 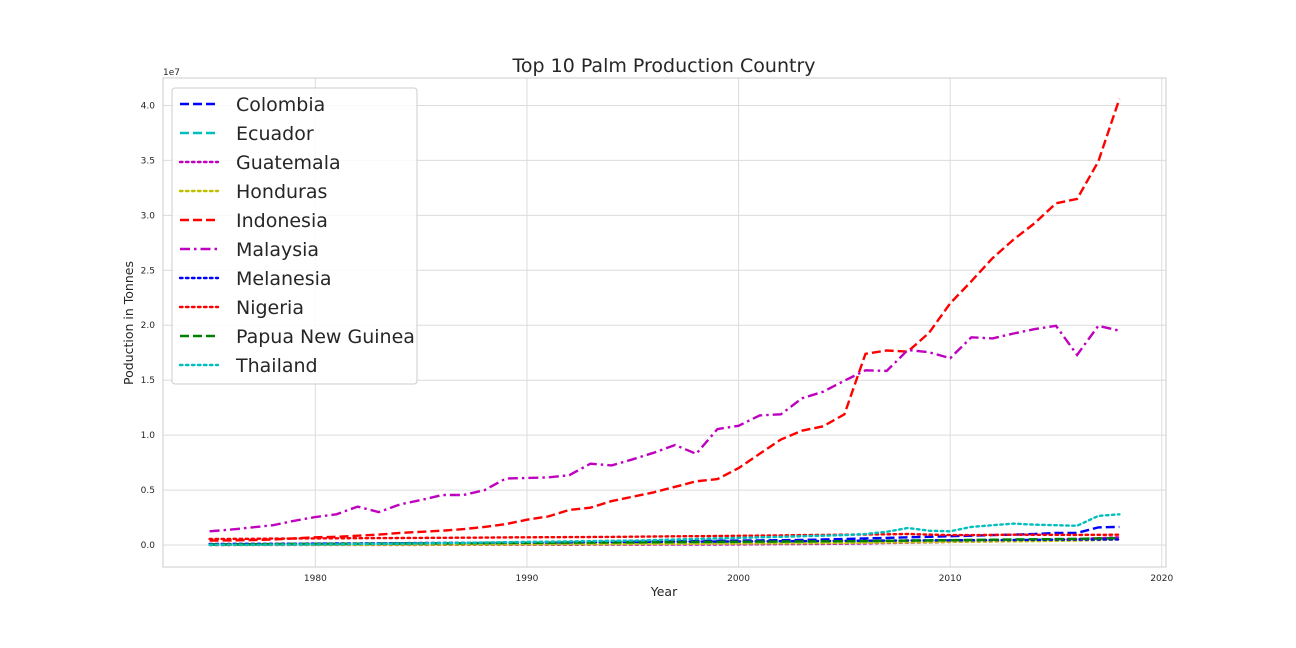 What do you see at coordinates (664, 536) in the screenshot?
I see `series-line-nigeria` at bounding box center [664, 536].